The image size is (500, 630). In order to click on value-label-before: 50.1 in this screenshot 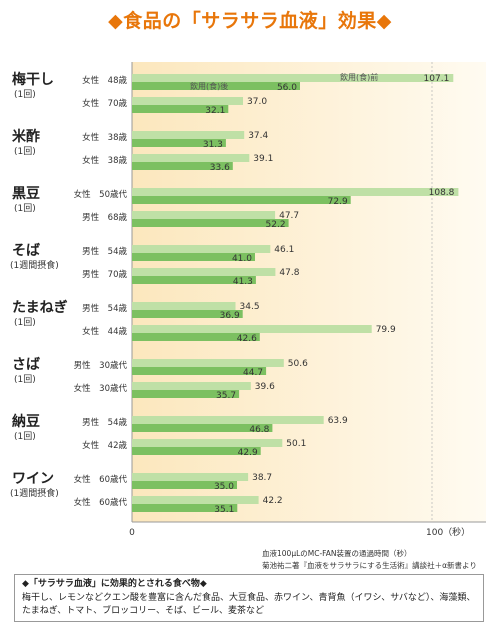, I will do `click(296, 444)`.